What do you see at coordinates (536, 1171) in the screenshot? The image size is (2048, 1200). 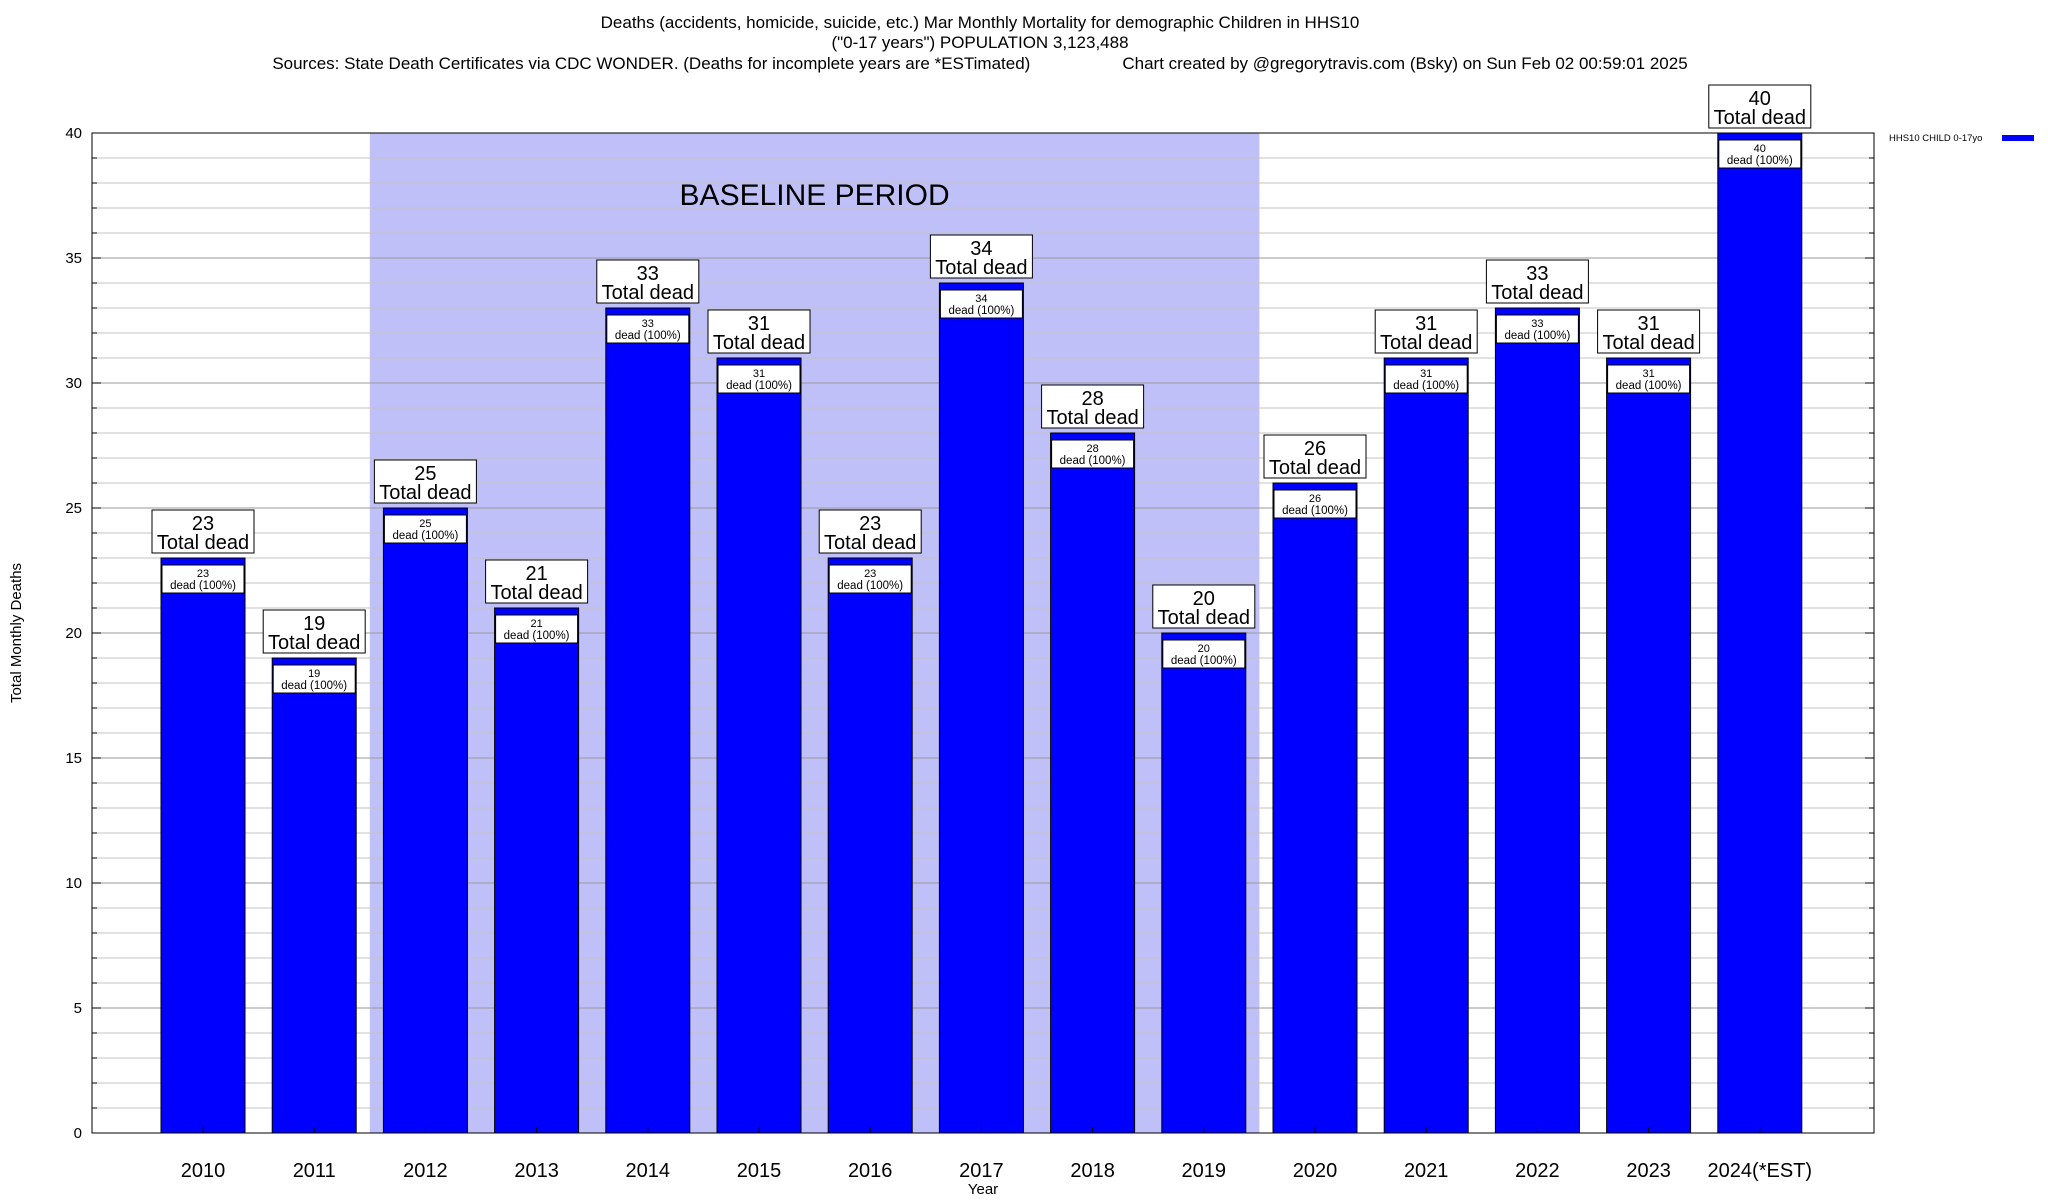 I see `x-tick-label: 2013` at bounding box center [536, 1171].